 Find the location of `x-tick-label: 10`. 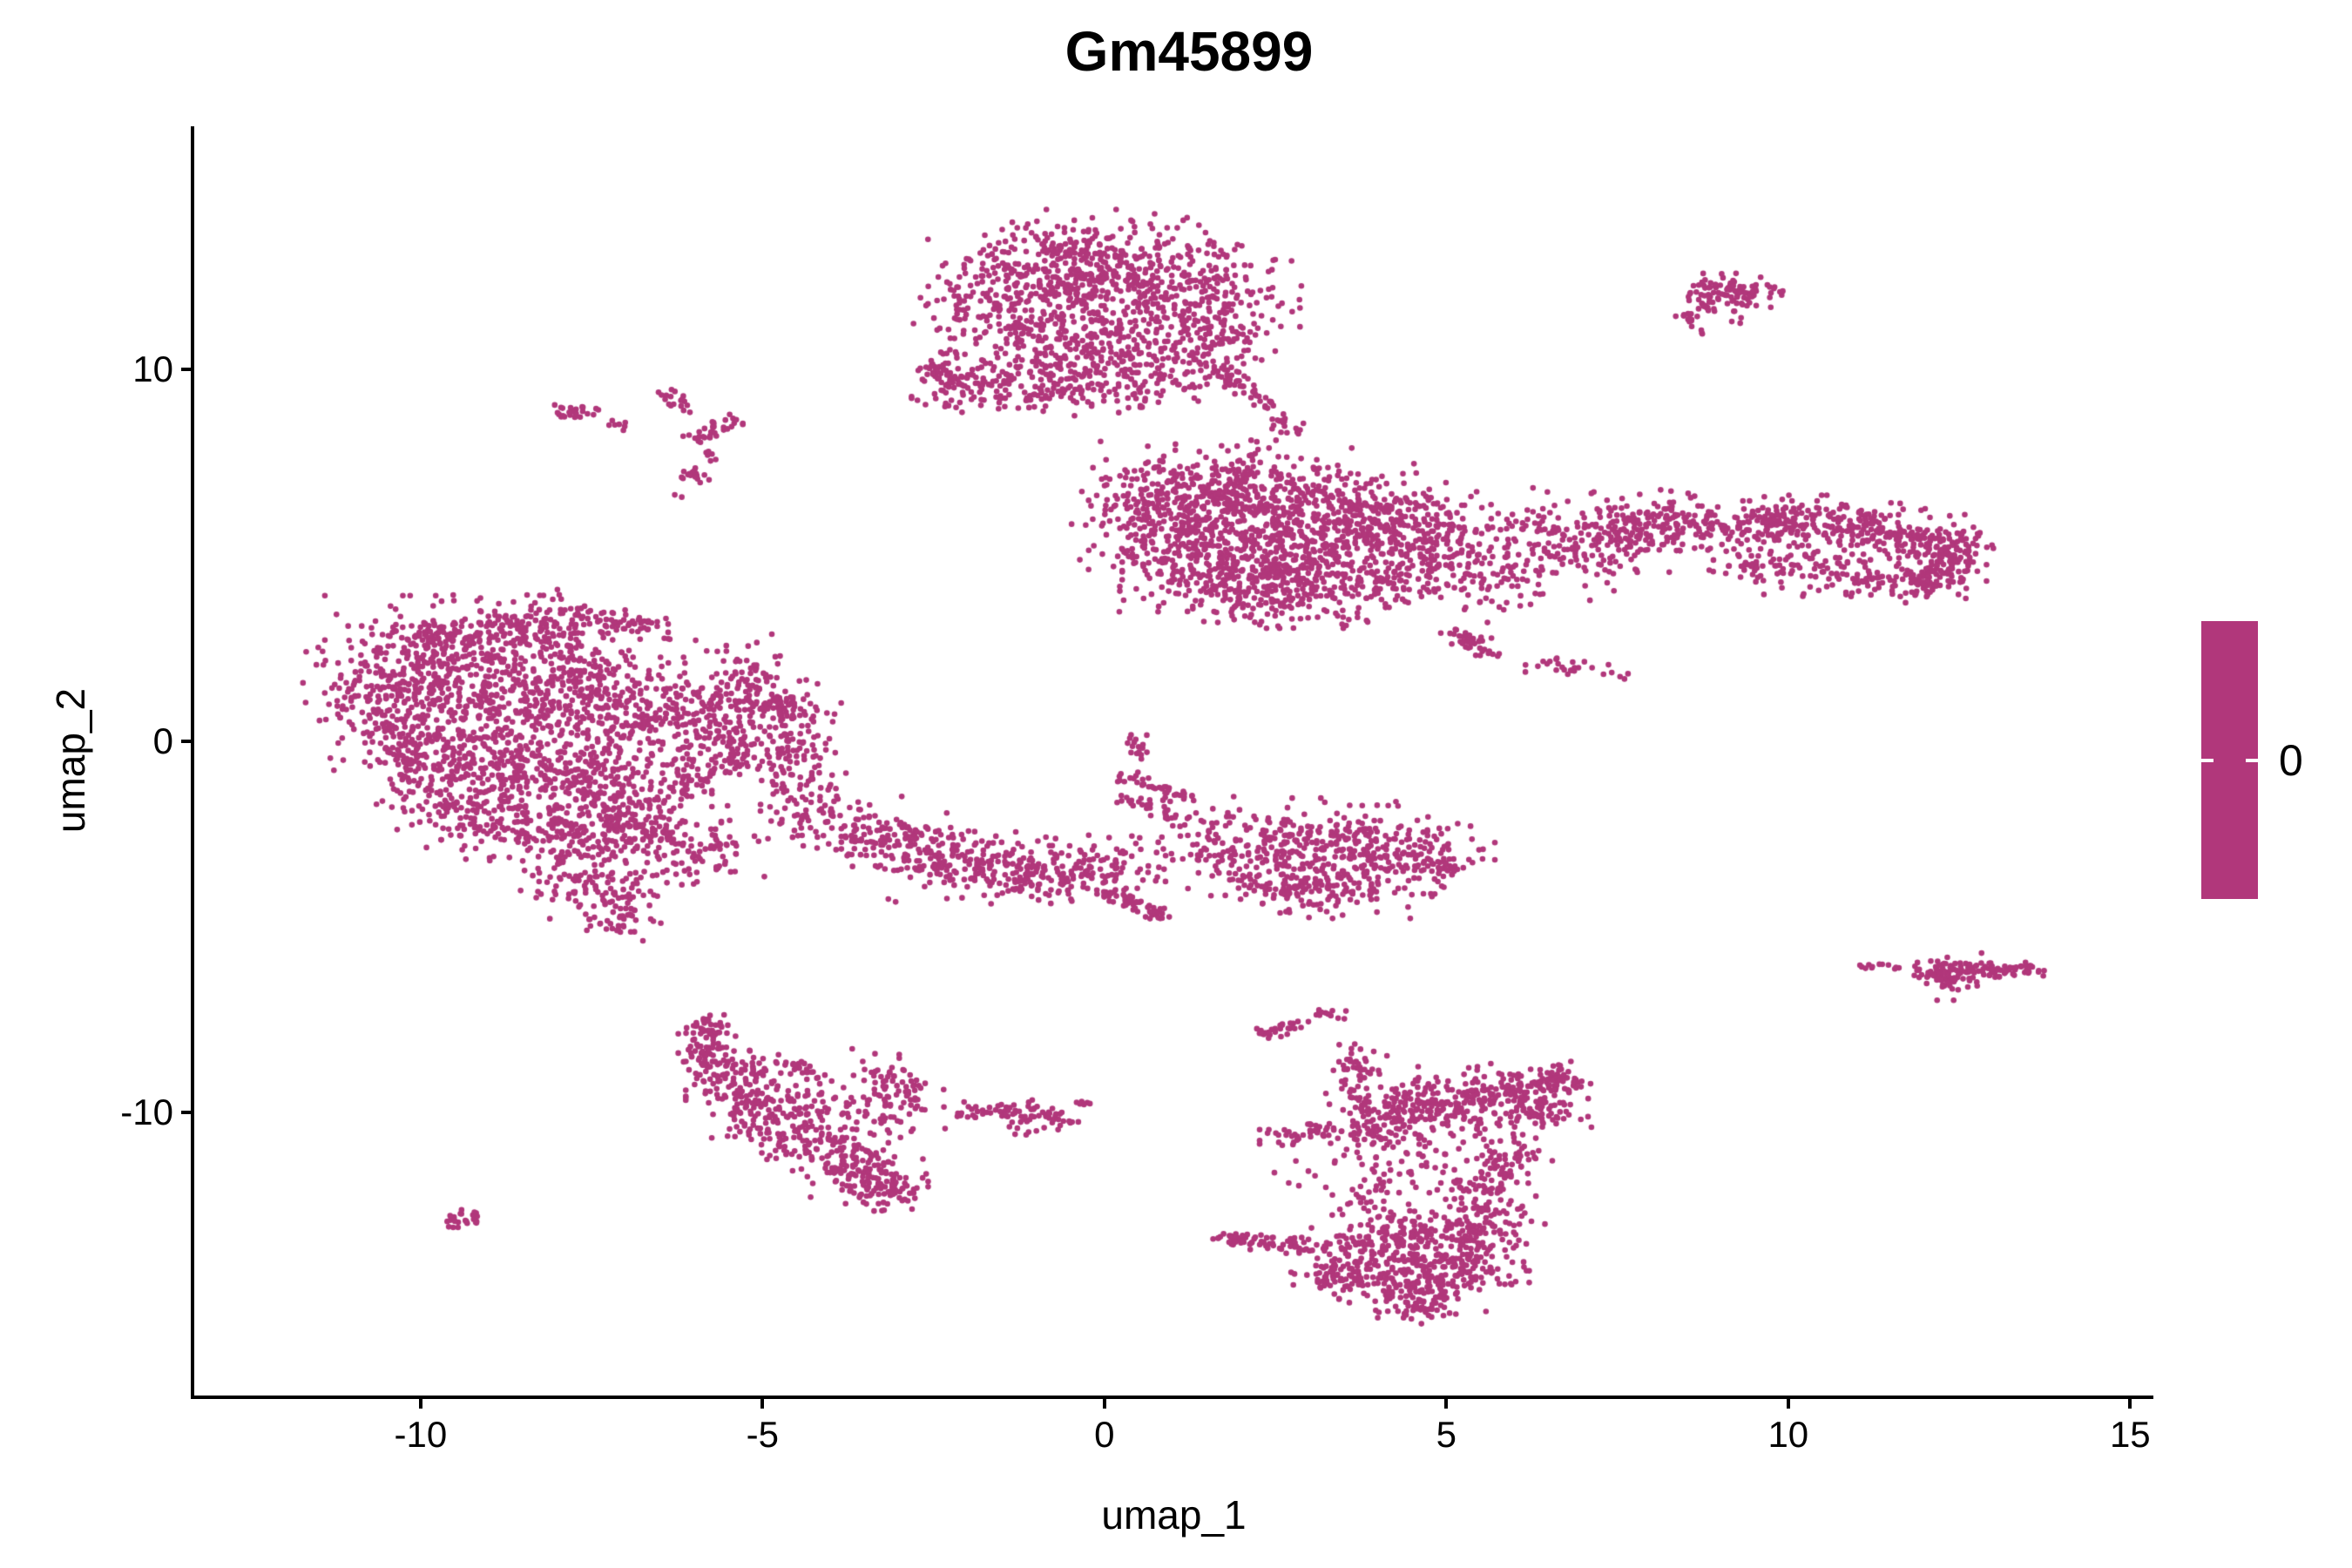

x-tick-label: 10 is located at coordinates (1788, 1434).